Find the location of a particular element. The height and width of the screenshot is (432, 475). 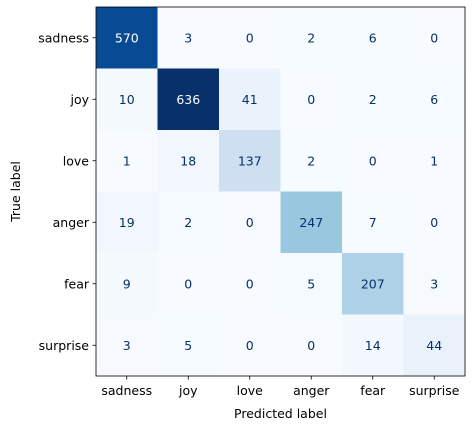

cell-value-label: 7 is located at coordinates (373, 222).